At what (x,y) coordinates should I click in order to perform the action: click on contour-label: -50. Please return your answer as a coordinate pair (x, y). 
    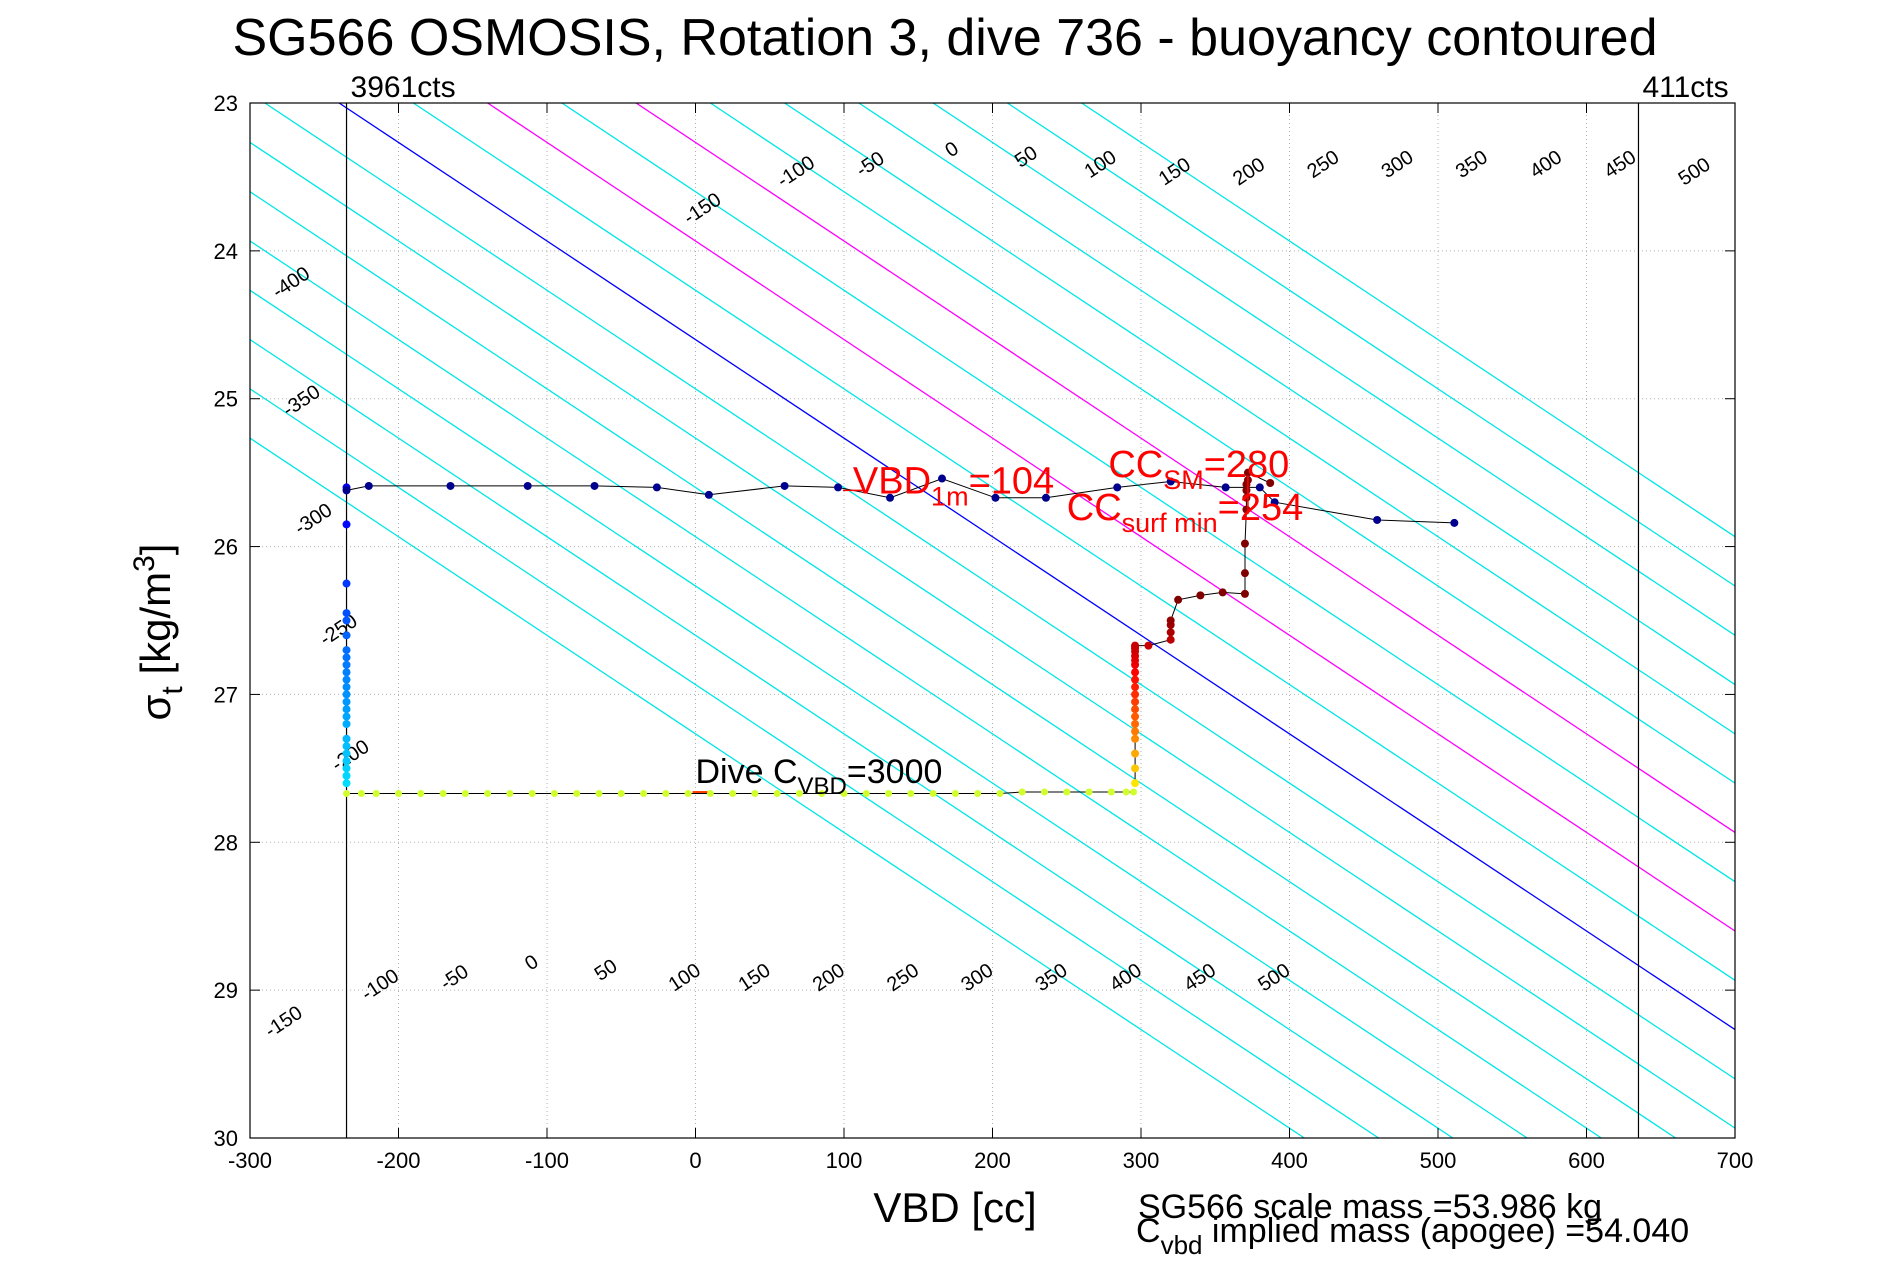
    Looking at the image, I should click on (454, 978).